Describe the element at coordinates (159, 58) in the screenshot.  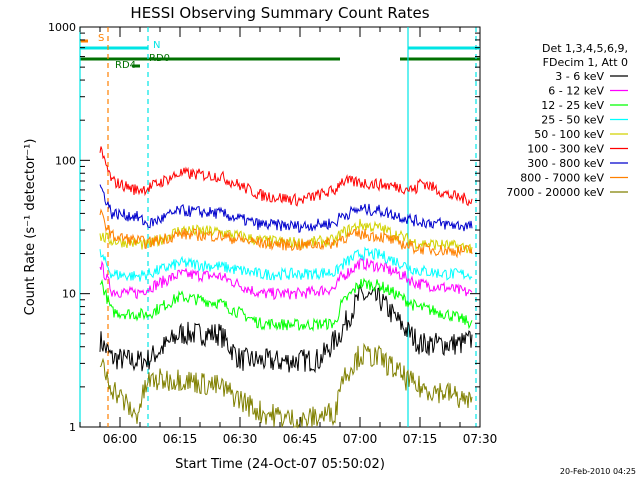
I see `flag-label-rd0: RD0` at that location.